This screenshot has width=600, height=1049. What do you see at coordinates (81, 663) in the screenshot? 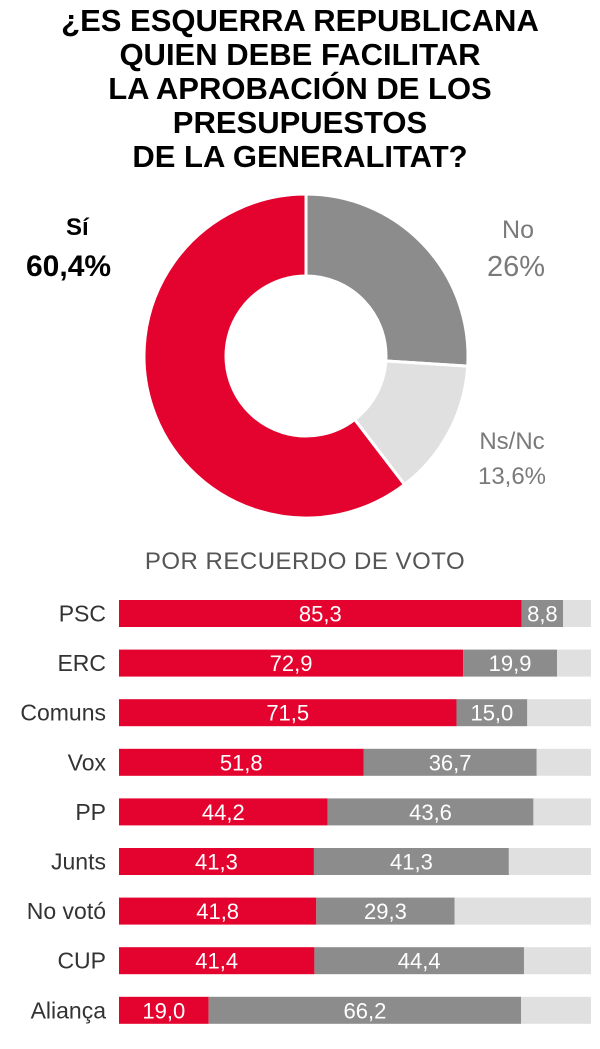
I see `category-label: ERC` at bounding box center [81, 663].